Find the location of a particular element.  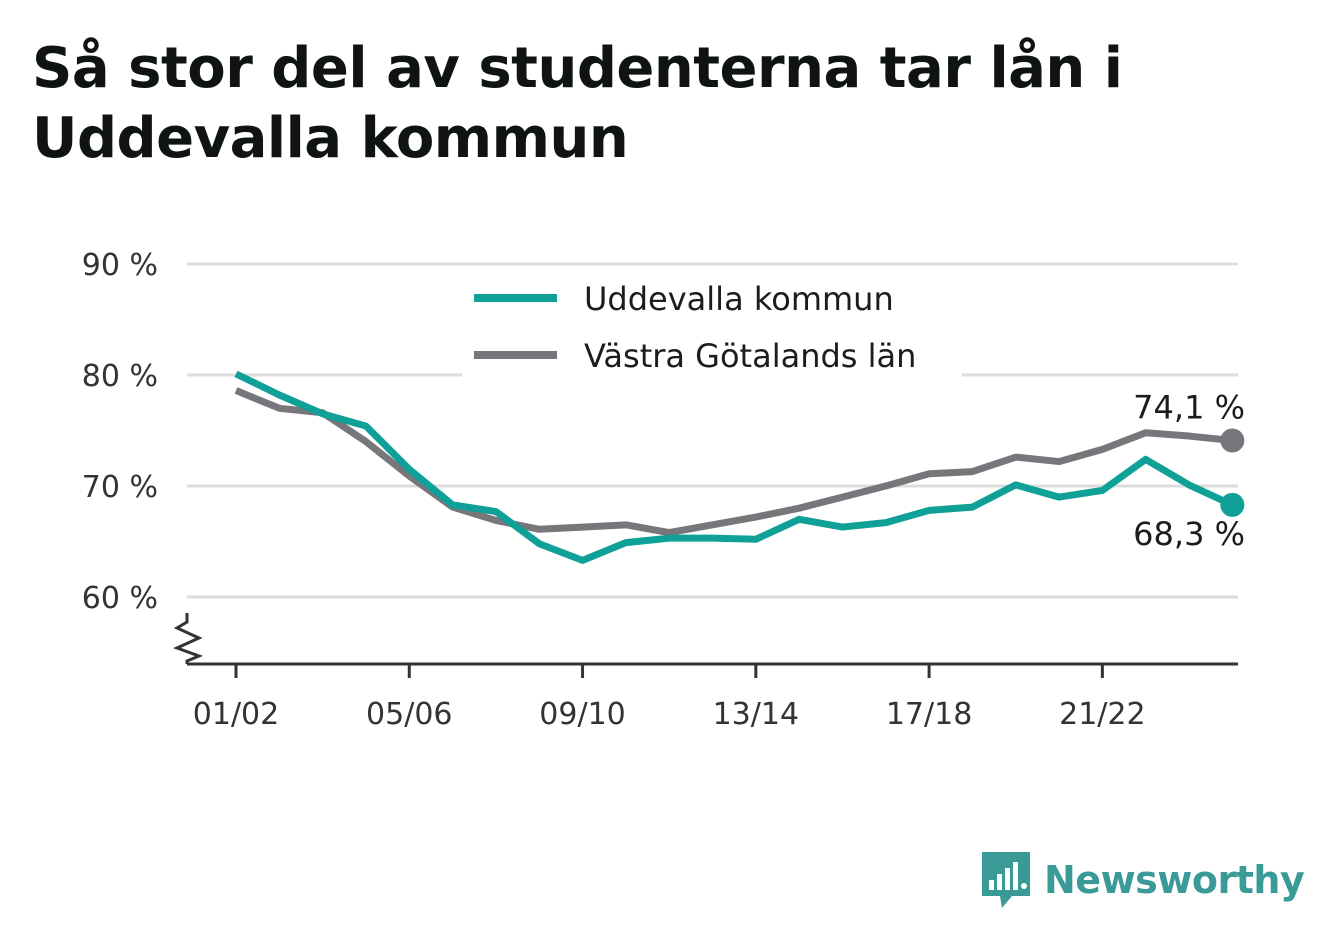

legend-label: Uddevalla kommun is located at coordinates (739, 299).